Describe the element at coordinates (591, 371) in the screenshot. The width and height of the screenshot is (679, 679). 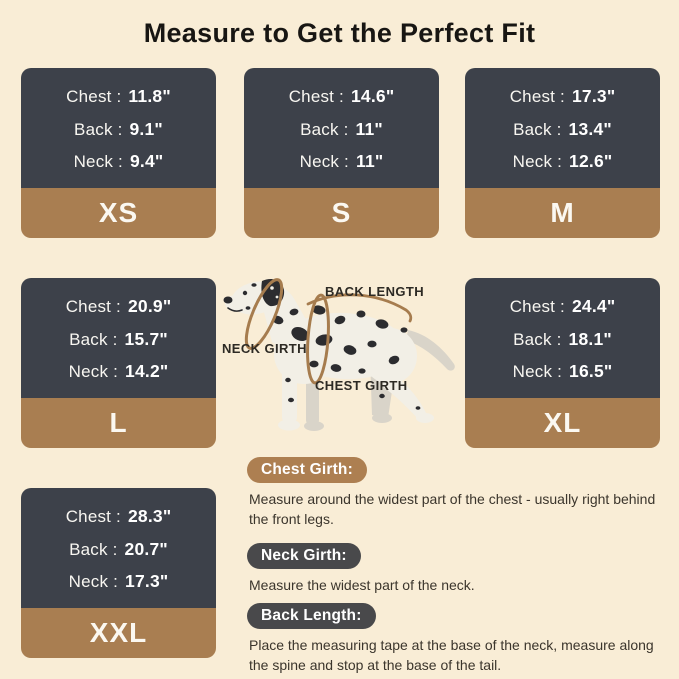
I see `neck-value: 16.5"` at that location.